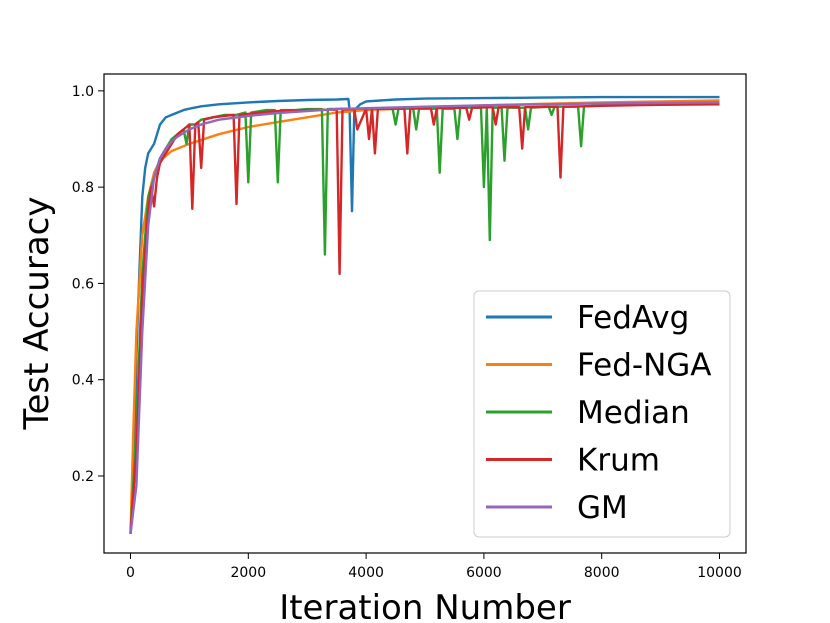 The width and height of the screenshot is (830, 623). What do you see at coordinates (434, 567) in the screenshot?
I see `x-axis: 0 2000 4000 6000 8000 10000` at bounding box center [434, 567].